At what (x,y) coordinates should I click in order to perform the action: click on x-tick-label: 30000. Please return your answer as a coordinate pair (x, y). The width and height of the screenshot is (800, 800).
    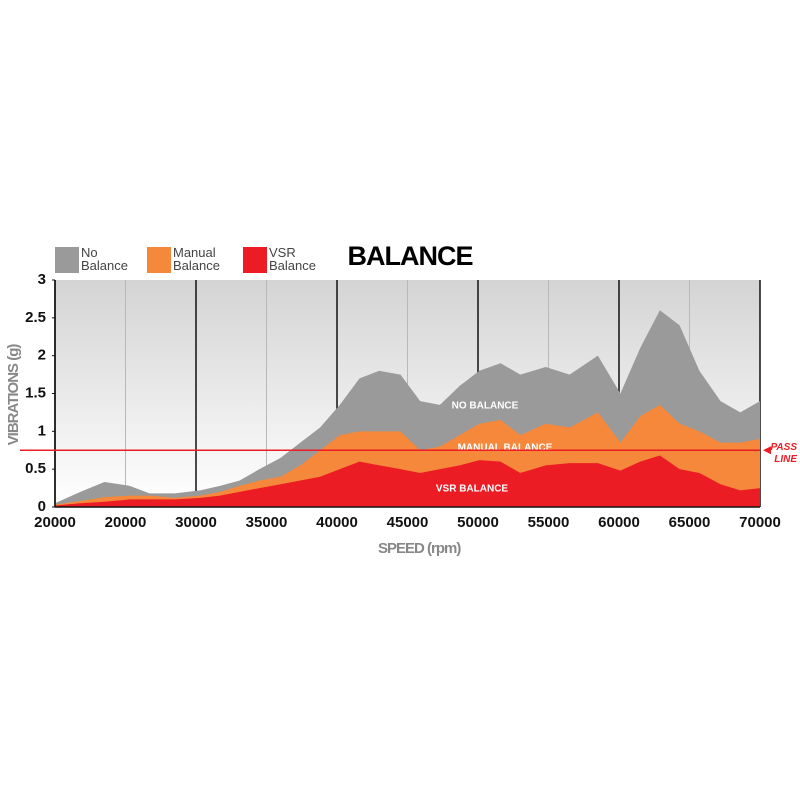
    Looking at the image, I should click on (196, 522).